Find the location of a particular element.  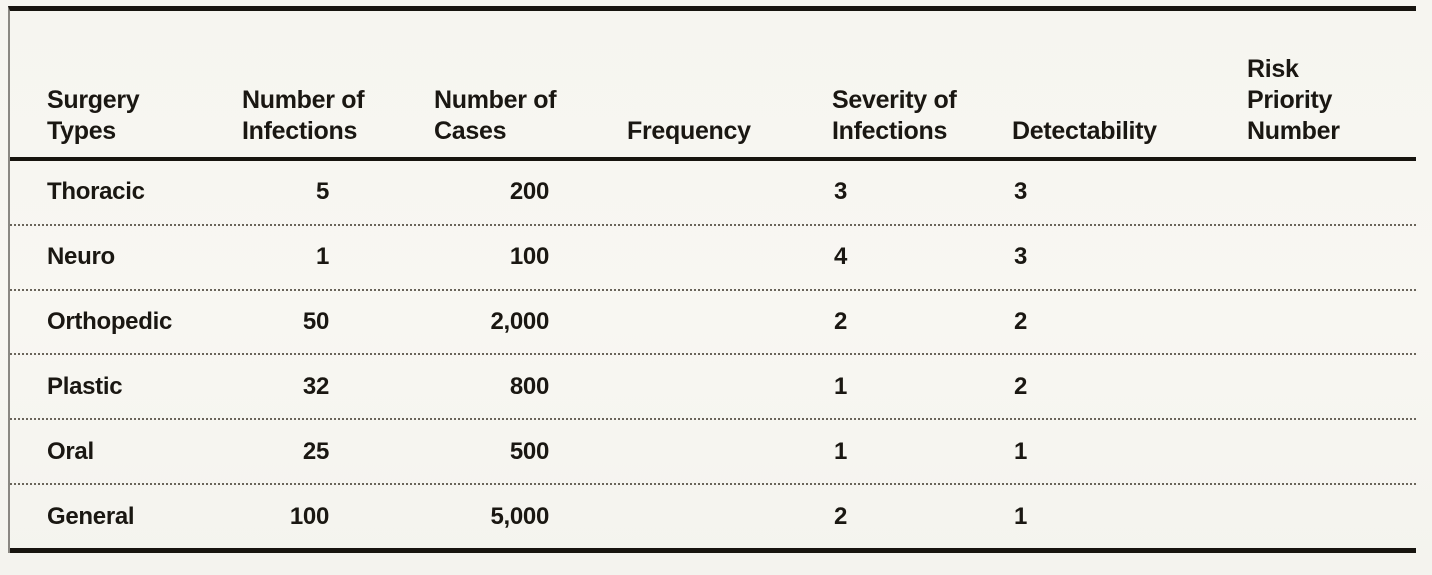

table-row: Orthopedic 50 2,000 2 2 is located at coordinates (713, 323).